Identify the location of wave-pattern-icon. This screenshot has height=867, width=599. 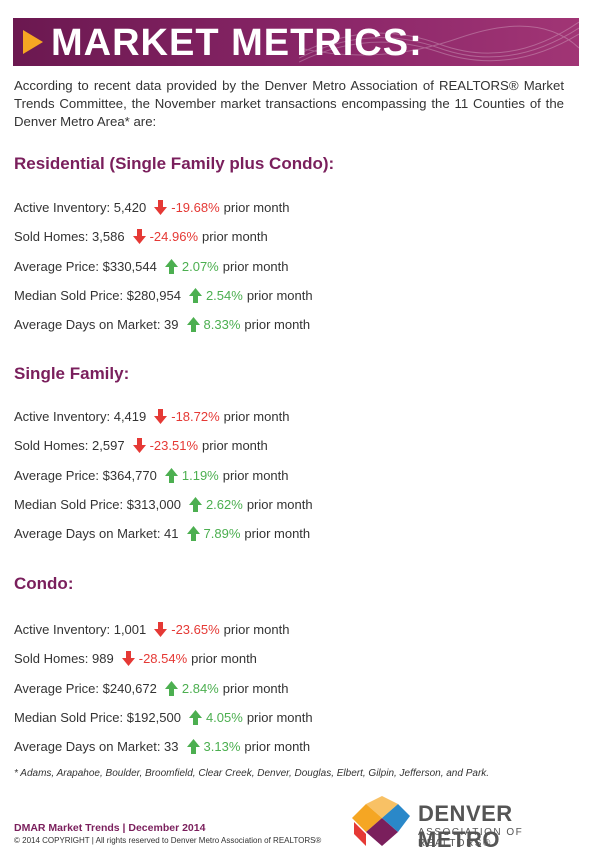
(439, 42).